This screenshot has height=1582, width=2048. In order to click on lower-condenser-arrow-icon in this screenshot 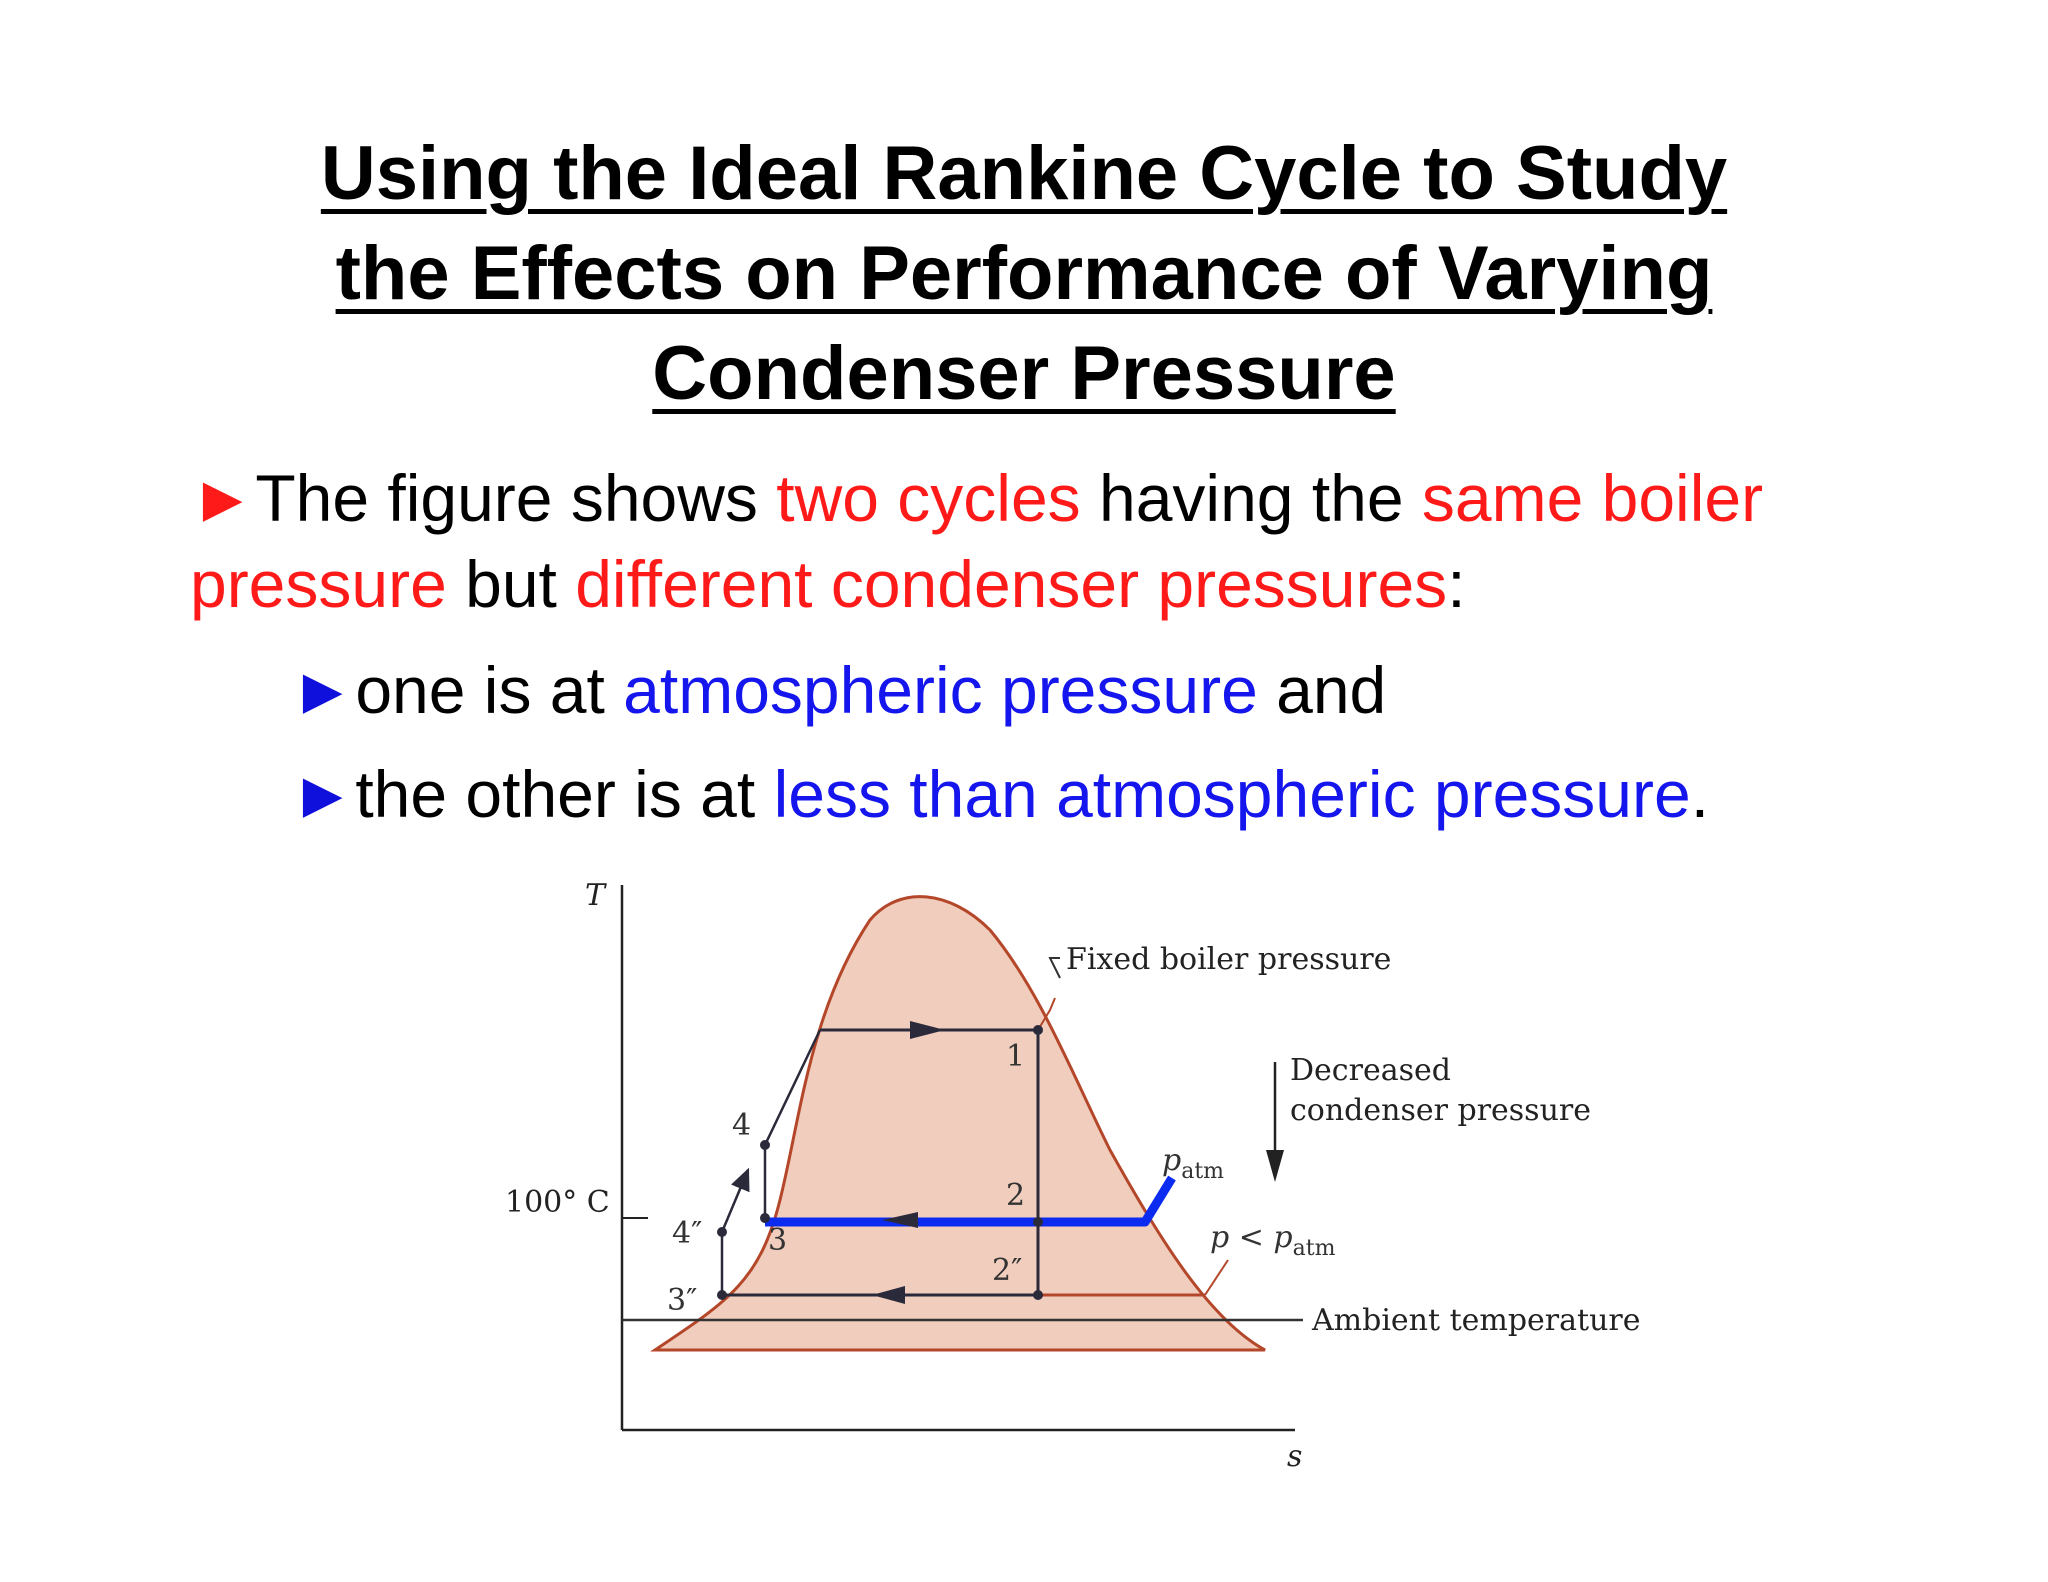, I will do `click(888, 1295)`.